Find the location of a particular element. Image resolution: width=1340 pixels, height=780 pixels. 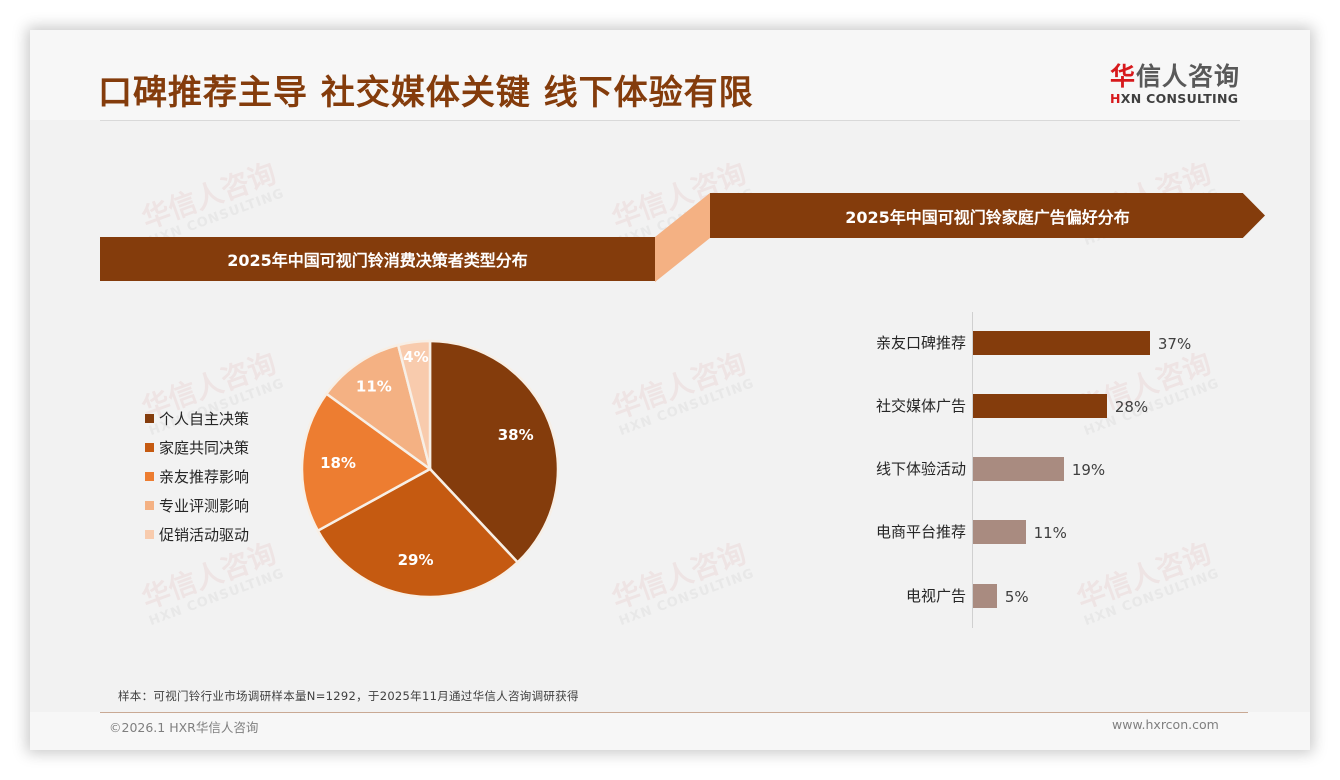

decision-maker-pie-chart: 38% 29% 18% 11% 4% is located at coordinates (430, 469).